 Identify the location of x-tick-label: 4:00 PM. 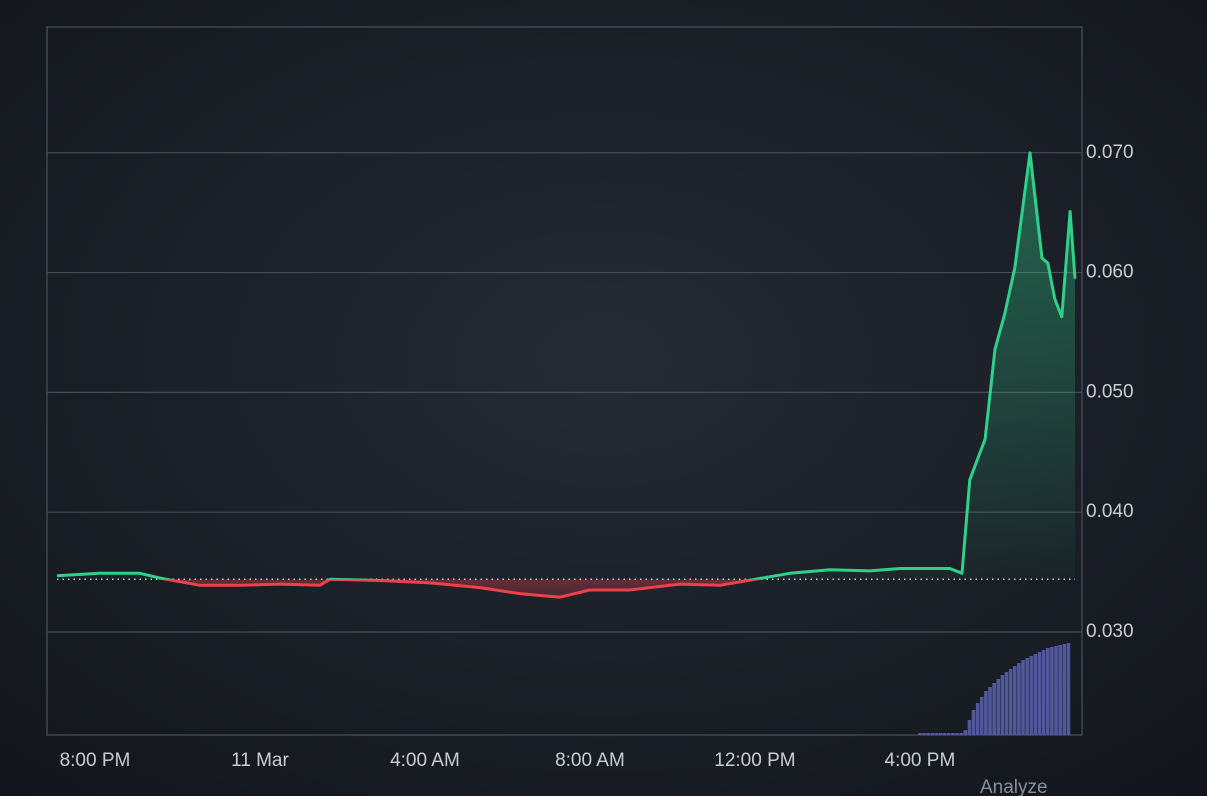
(920, 760).